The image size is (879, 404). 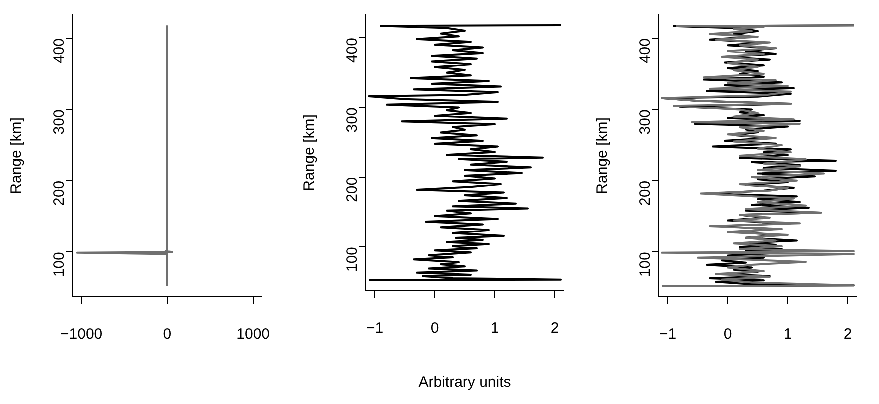 What do you see at coordinates (81, 335) in the screenshot?
I see `x-tick-label: −1000` at bounding box center [81, 335].